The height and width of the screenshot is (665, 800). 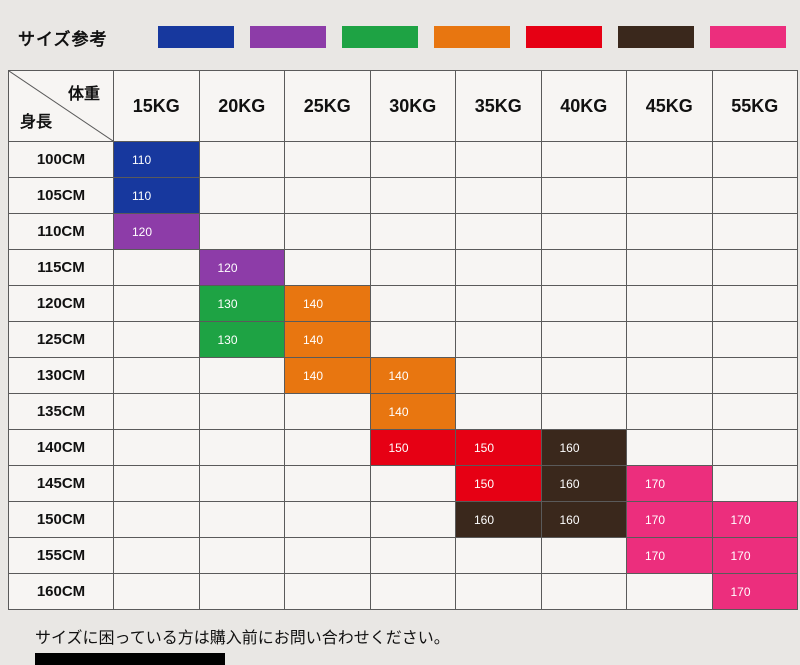 I want to click on legend-swatch-blue, so click(x=195, y=37).